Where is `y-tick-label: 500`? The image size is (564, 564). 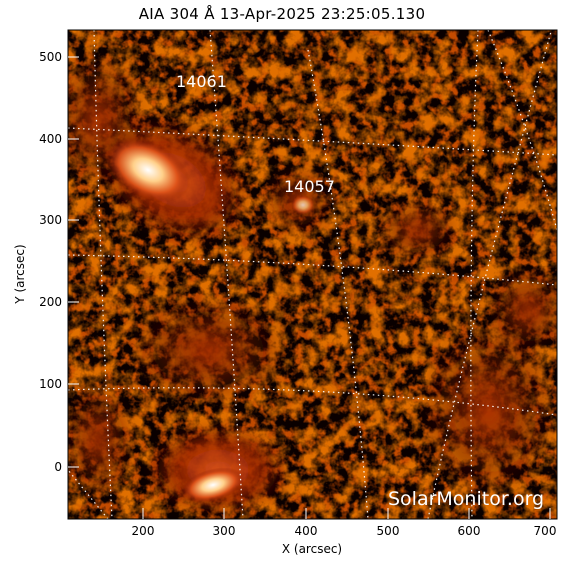
y-tick-label: 500 is located at coordinates (50, 57).